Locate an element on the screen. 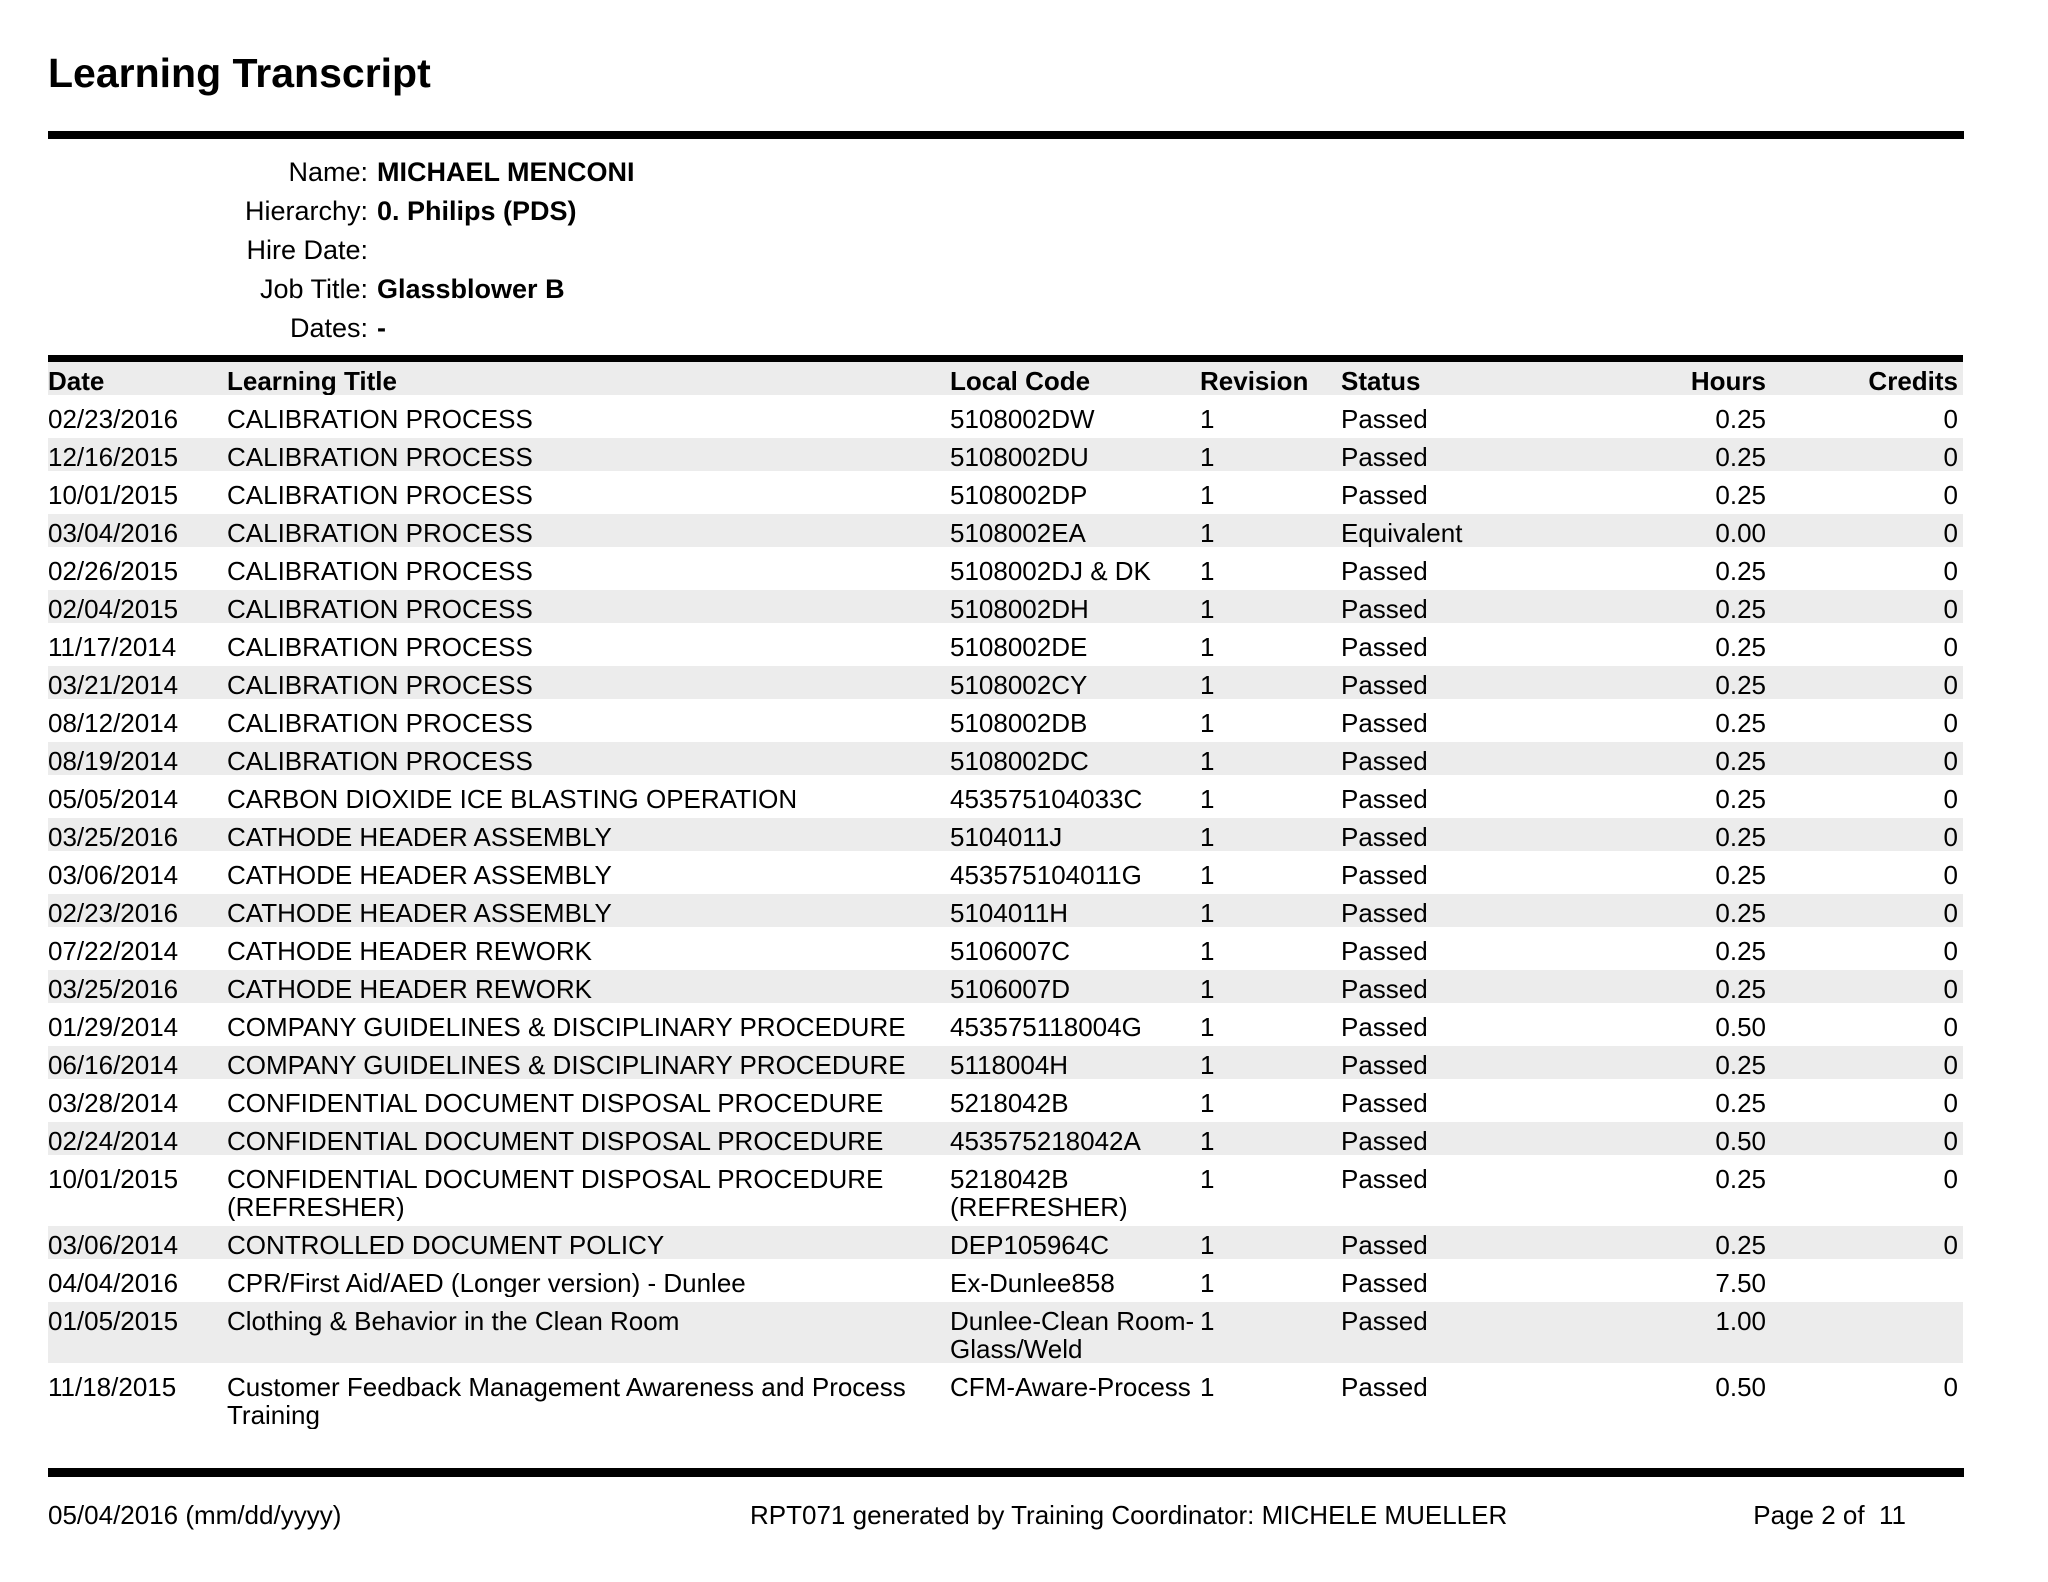  cell-credits is located at coordinates (1864, 1333).